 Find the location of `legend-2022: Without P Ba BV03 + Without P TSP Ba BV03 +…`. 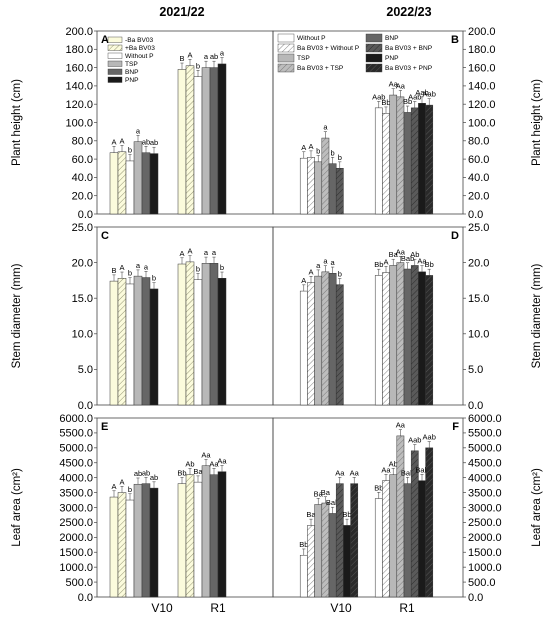

legend-2022: Without P Ba BV03 + Without P TSP Ba BV03 +… is located at coordinates (355, 53).